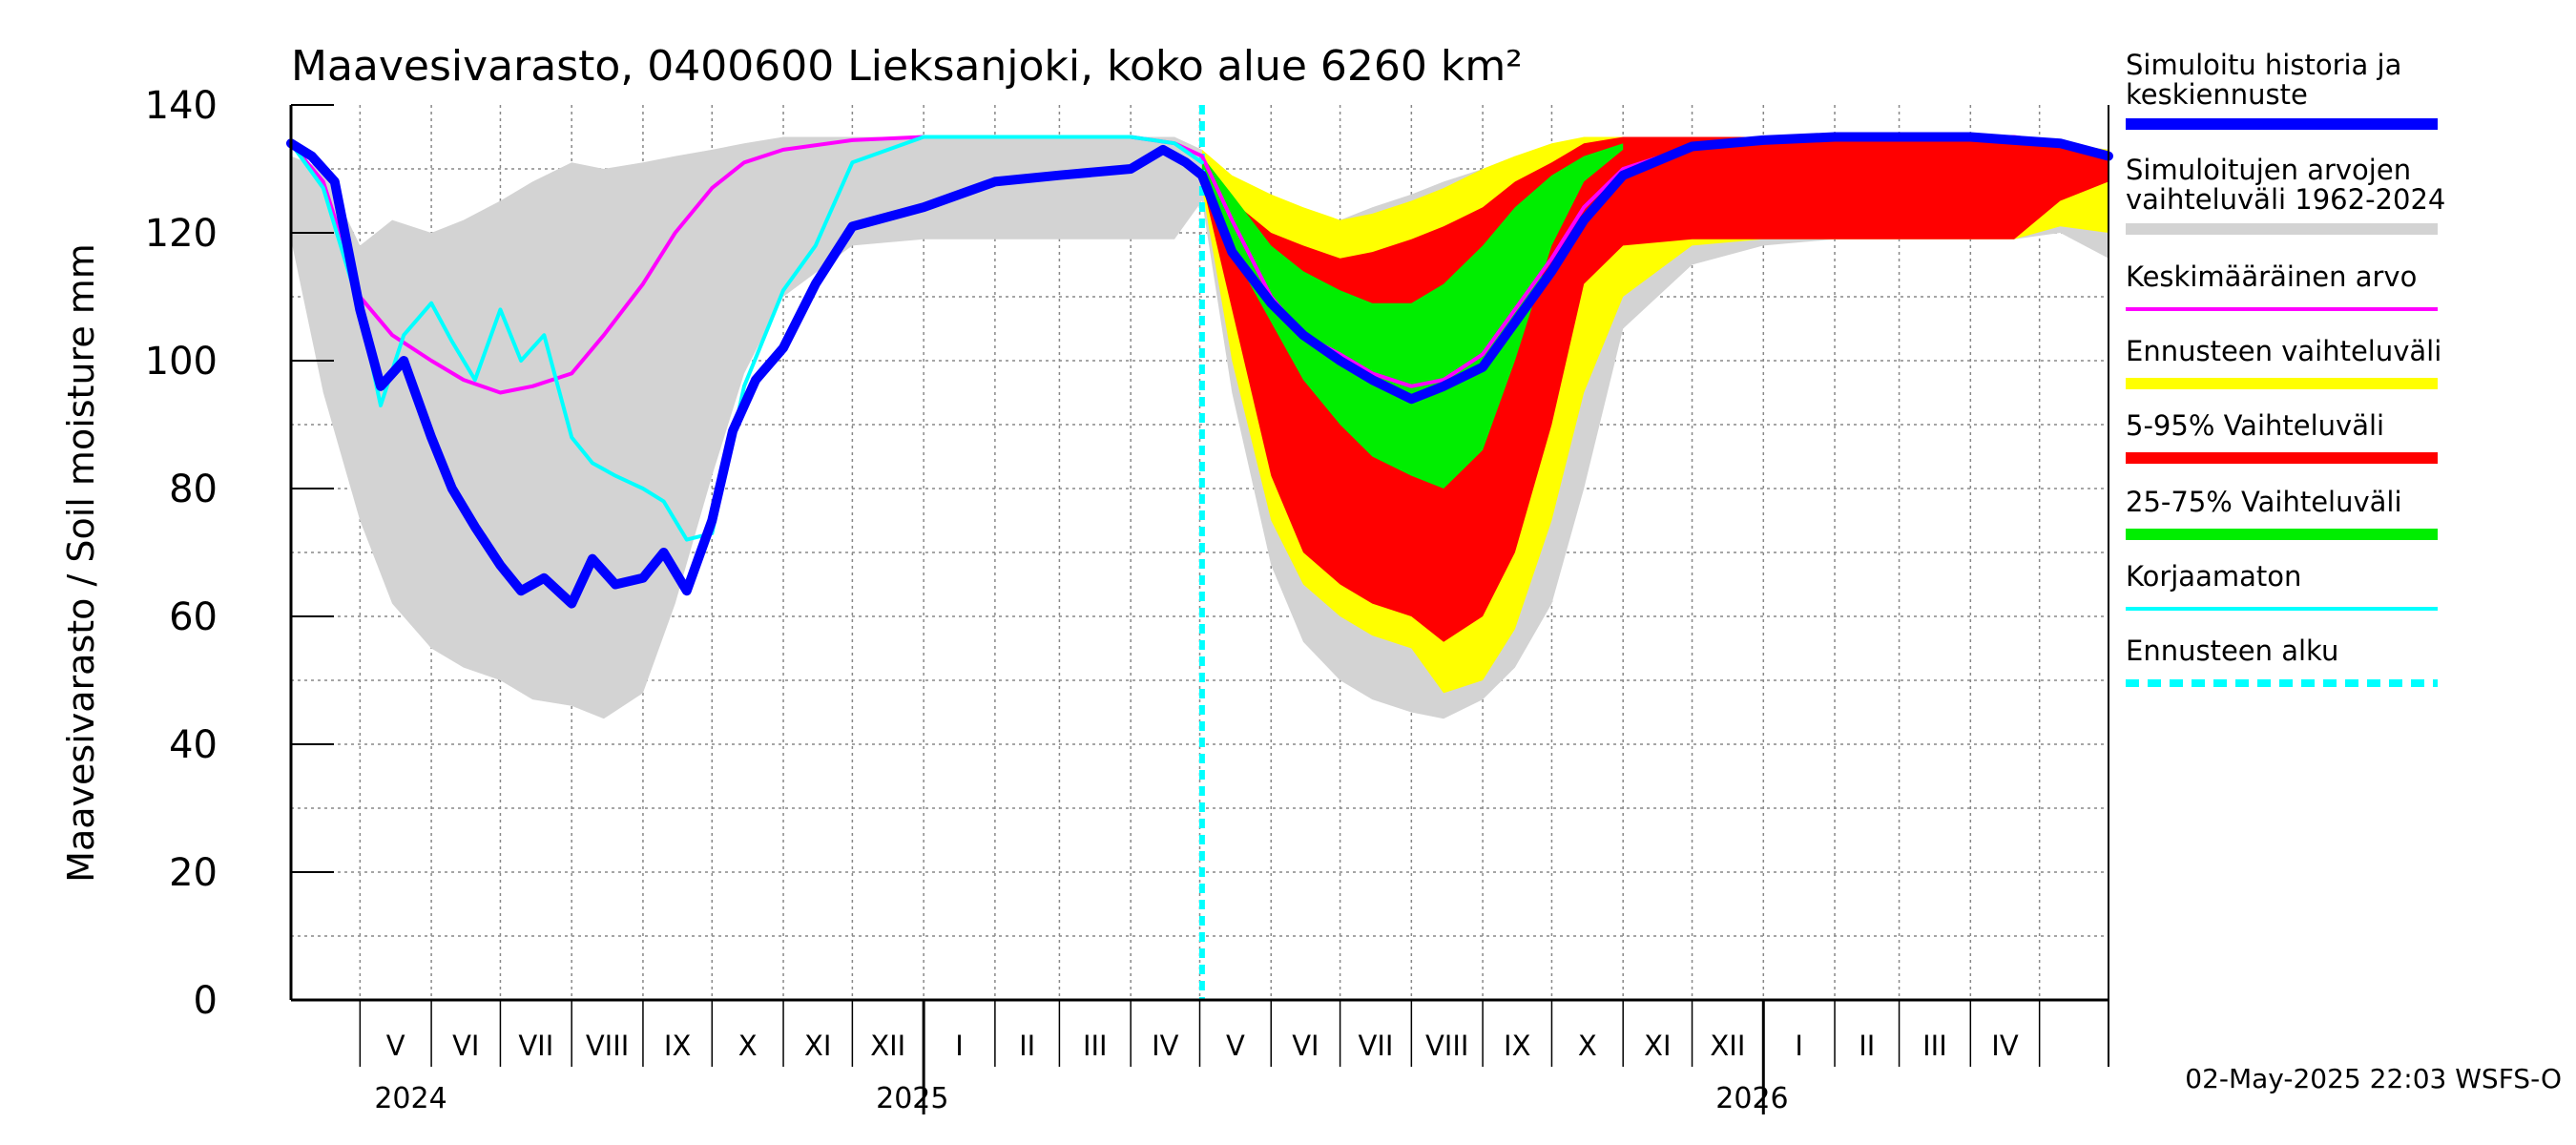 The image size is (2576, 1145). Describe the element at coordinates (746, 338) in the screenshot. I see `series-line-korjaamaton` at that location.